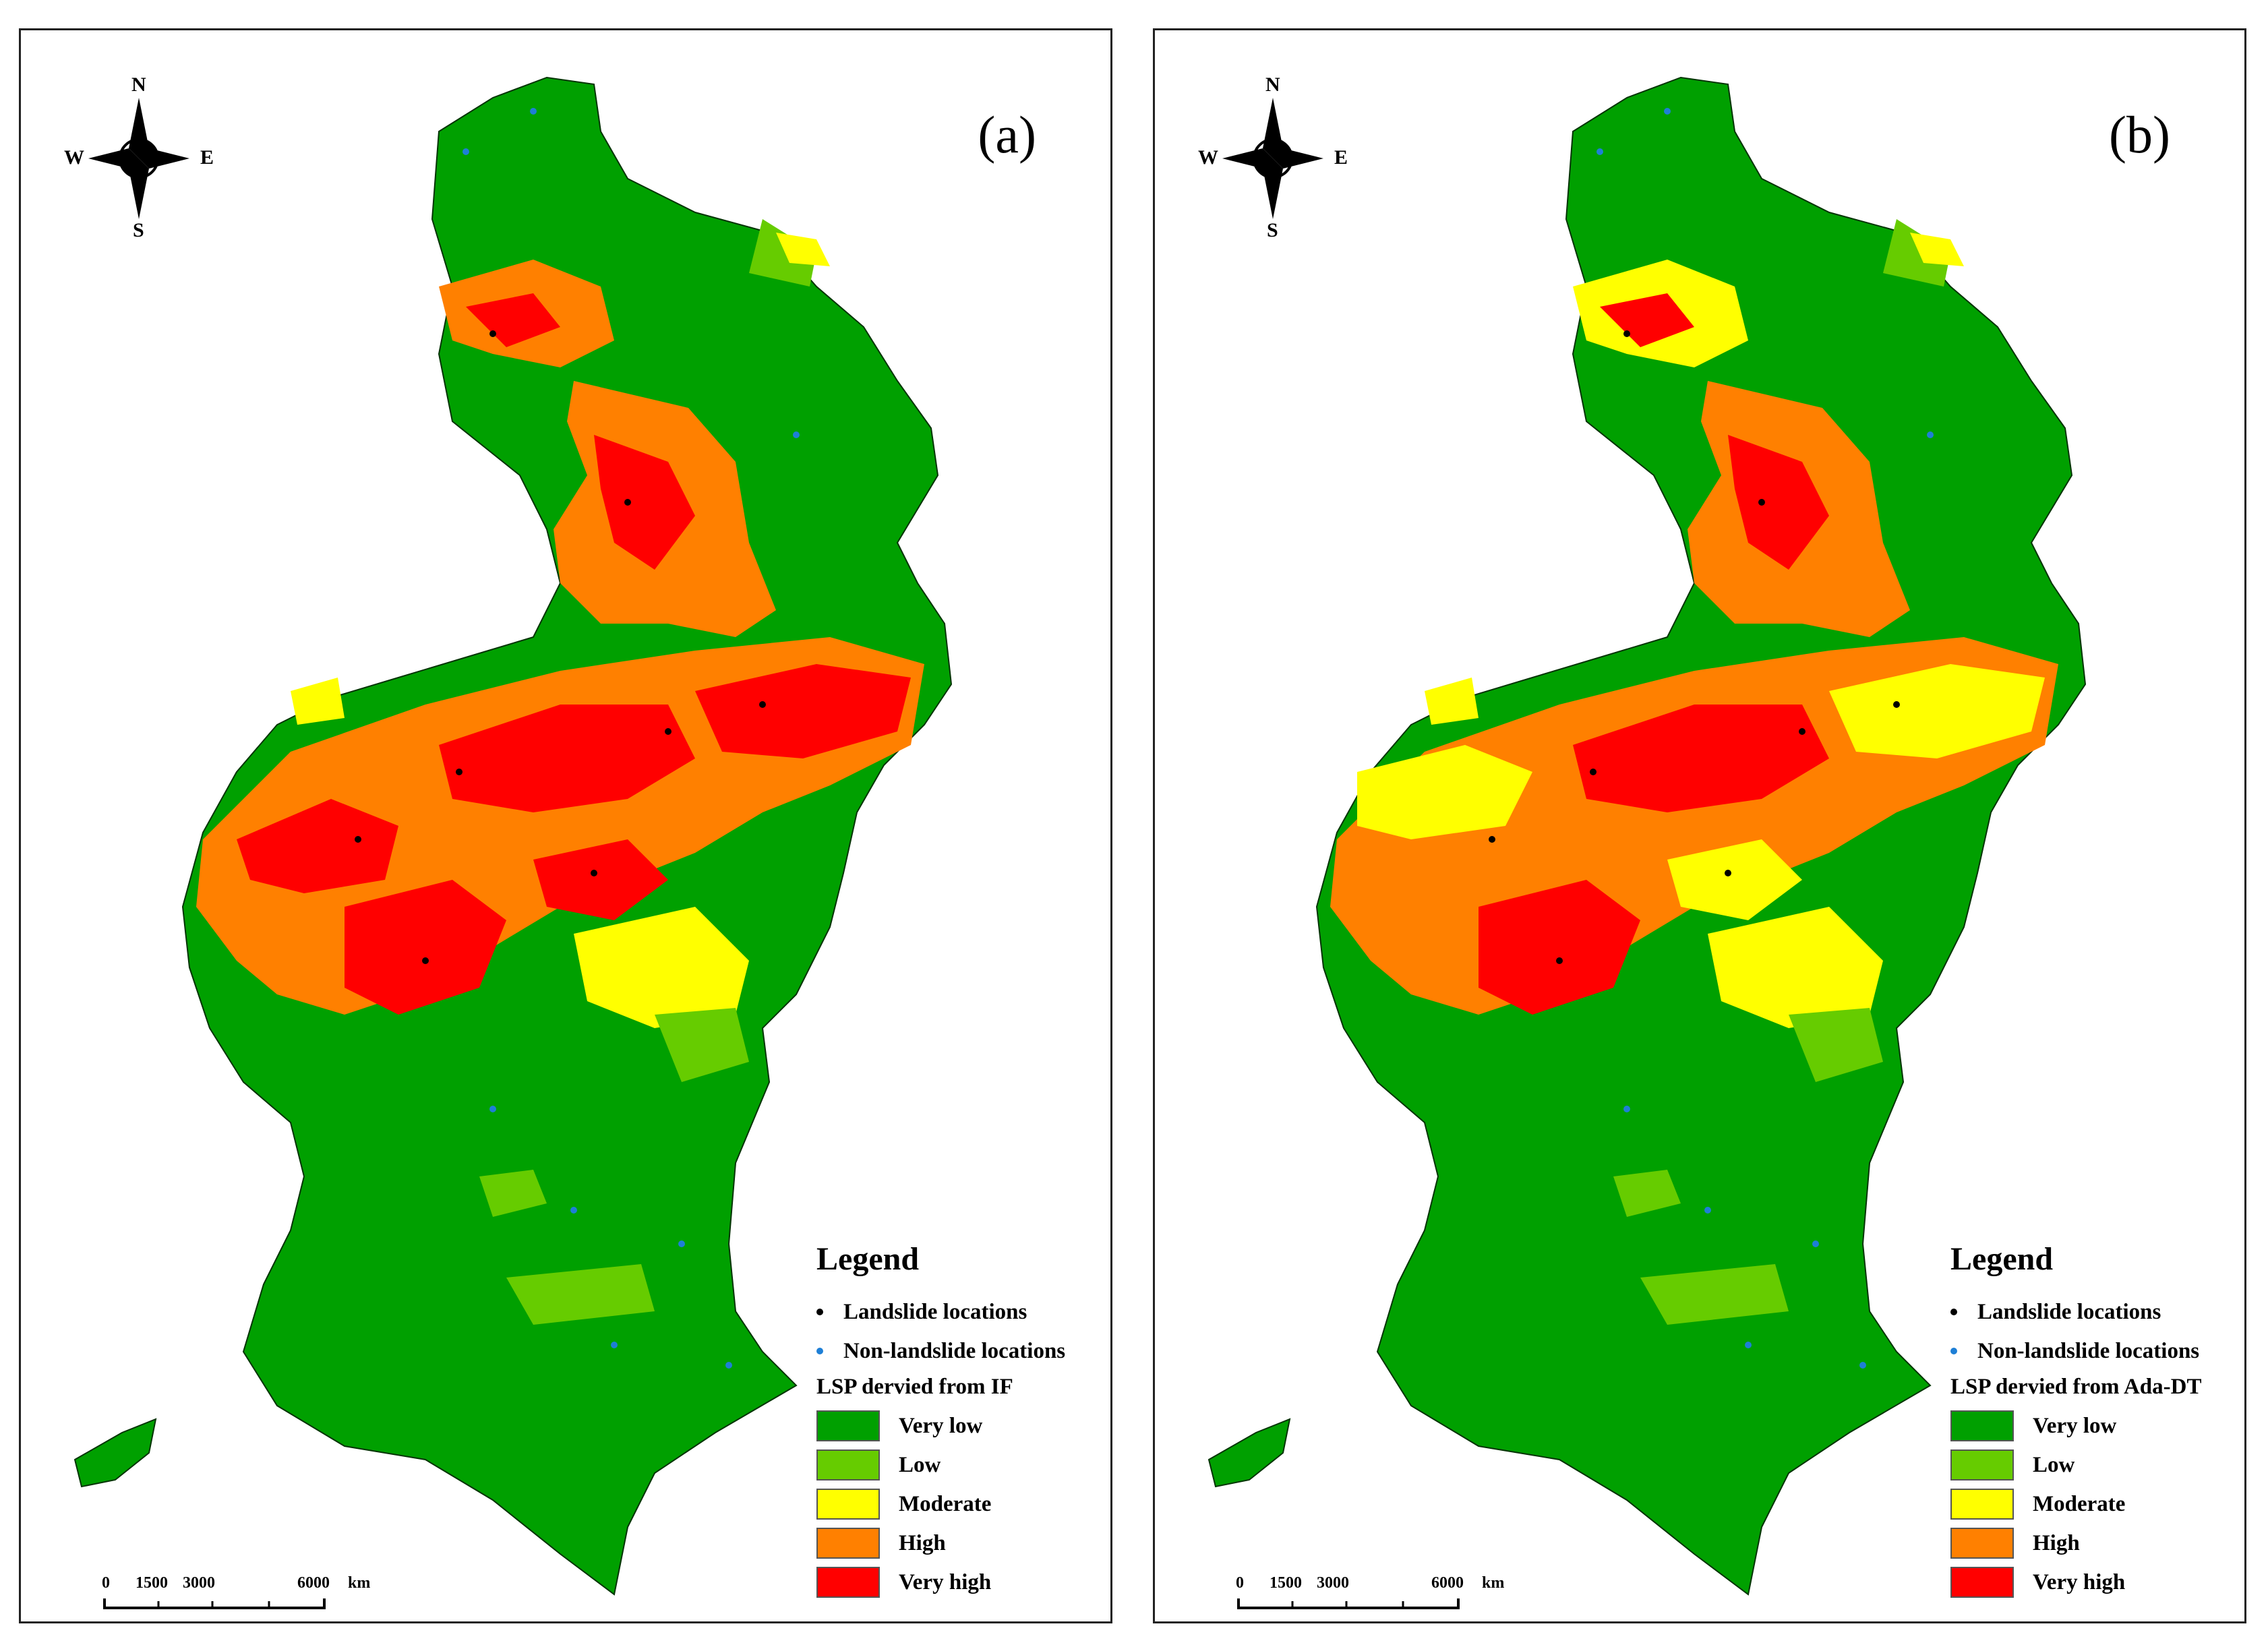 The image size is (2268, 1645). What do you see at coordinates (2139, 135) in the screenshot?
I see `panel-label: (b)` at bounding box center [2139, 135].